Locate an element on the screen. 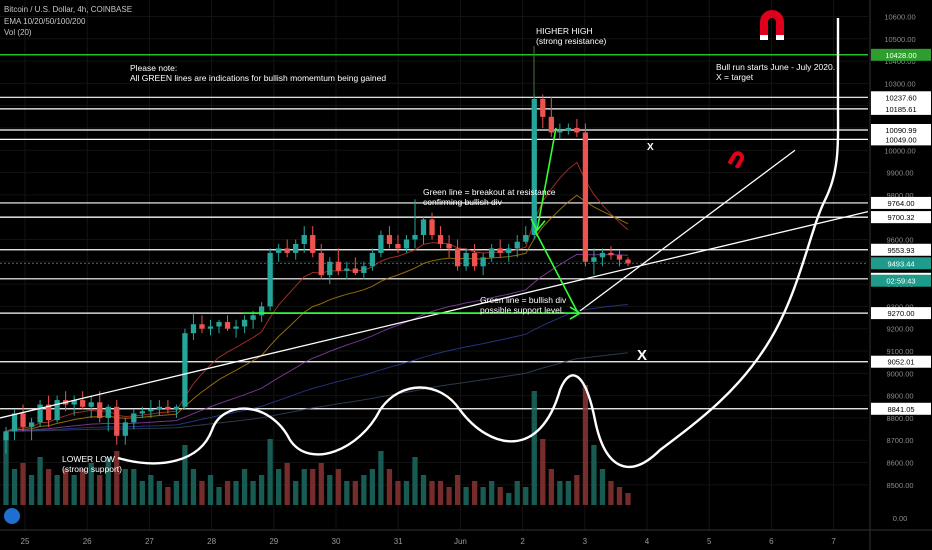  bull-run-title: Bull run starts June - July 2020. is located at coordinates (776, 67).